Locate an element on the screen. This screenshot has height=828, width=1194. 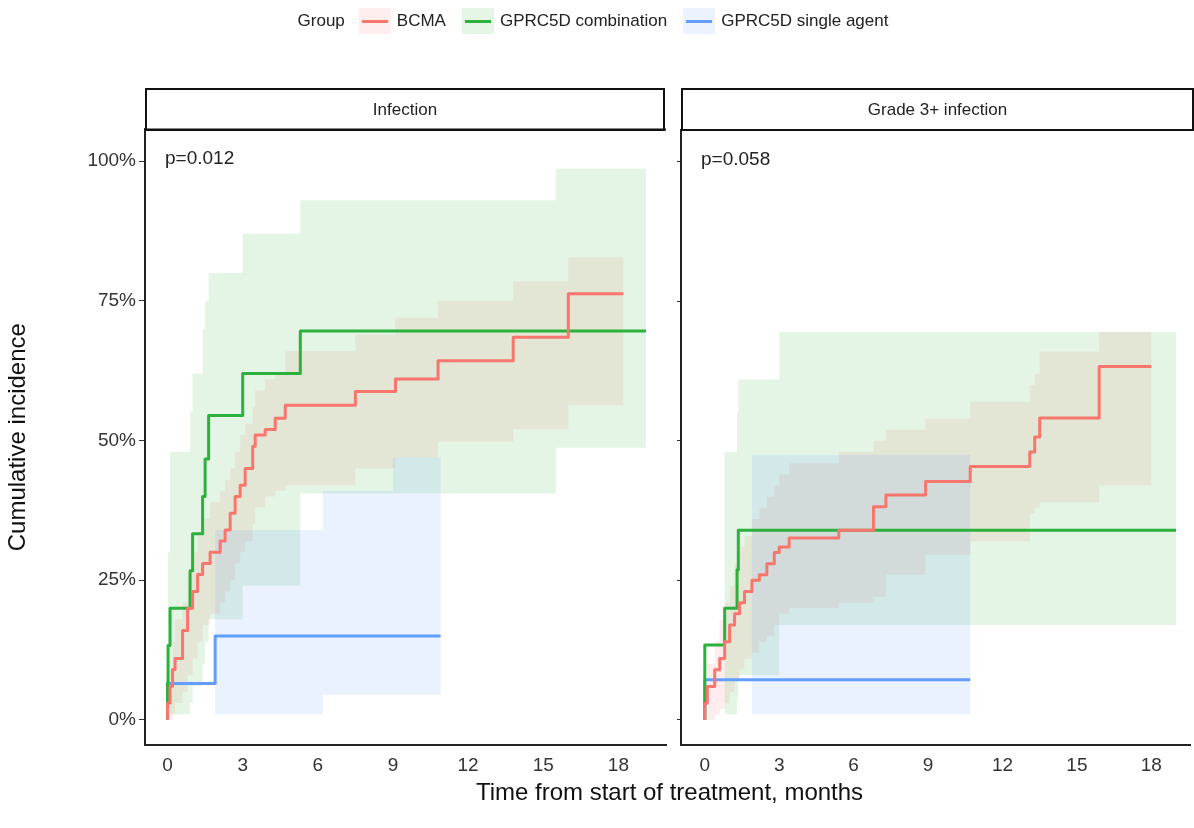
annotation: p=0.012 is located at coordinates (200, 158).